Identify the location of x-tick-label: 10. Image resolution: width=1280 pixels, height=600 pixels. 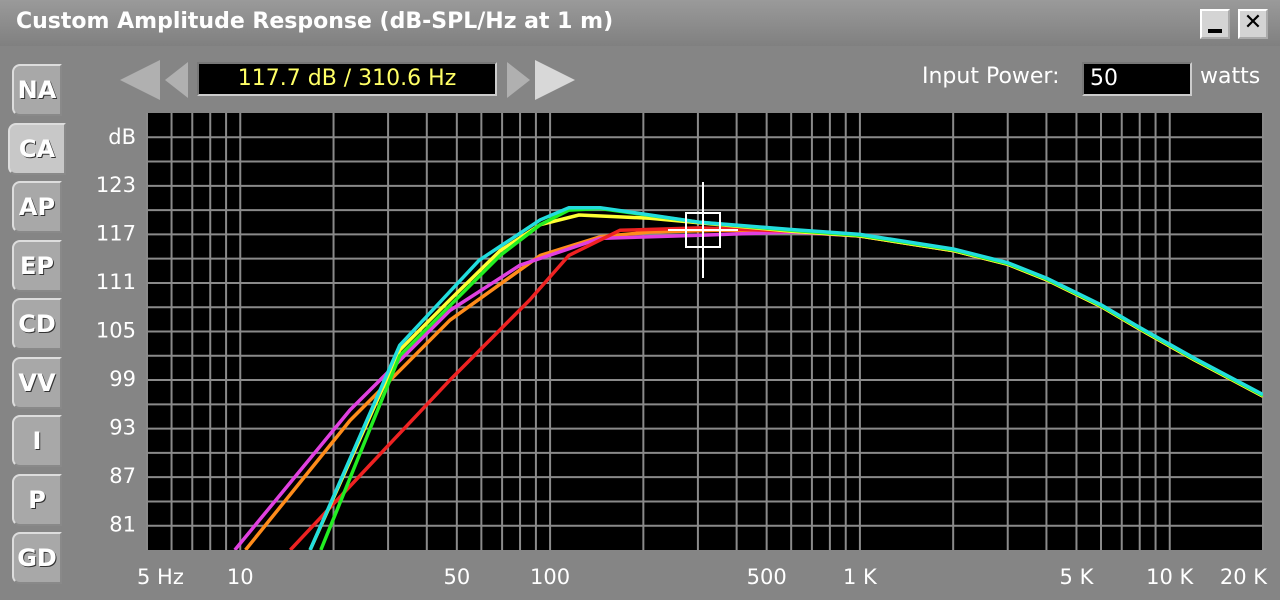
(240, 577).